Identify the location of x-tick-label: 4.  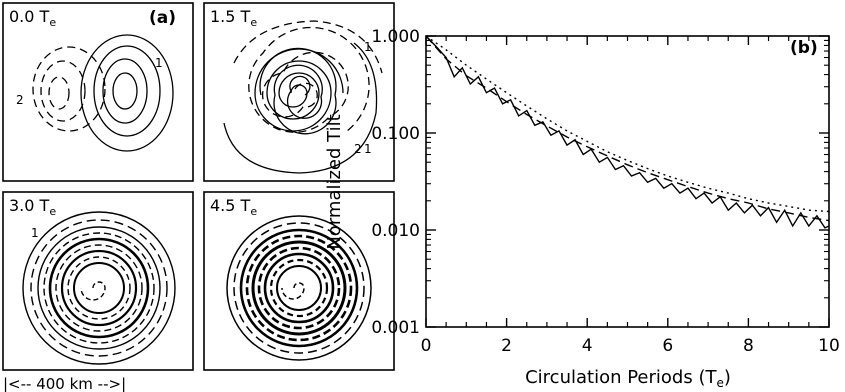
(587, 346).